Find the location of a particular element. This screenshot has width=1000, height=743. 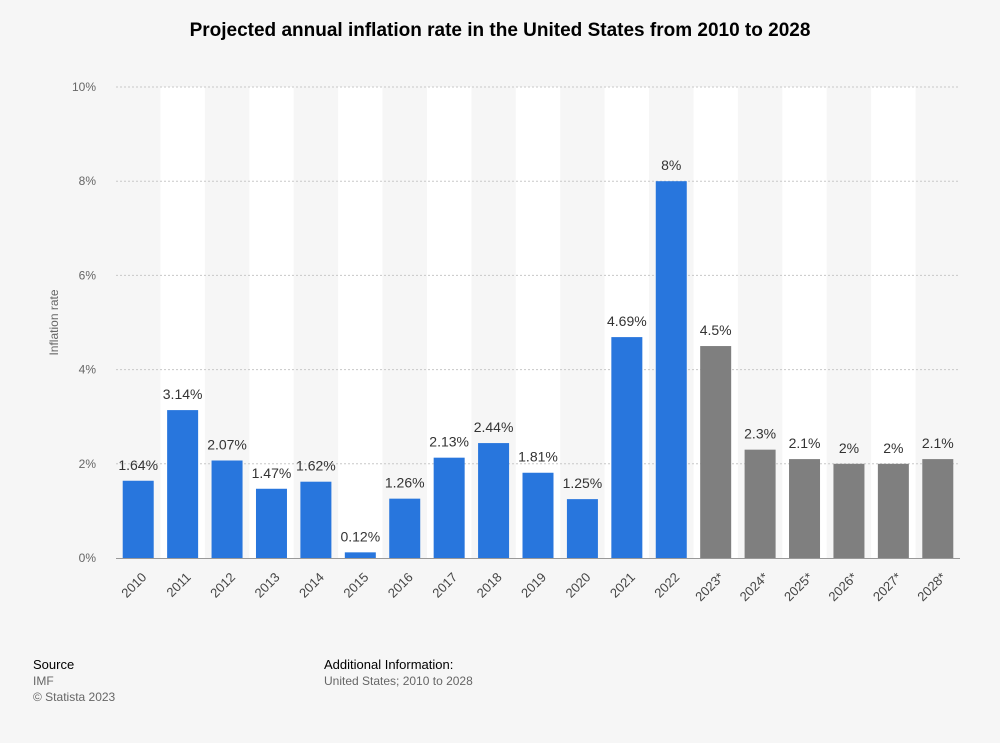

bar-value-label: 8% is located at coordinates (671, 165).